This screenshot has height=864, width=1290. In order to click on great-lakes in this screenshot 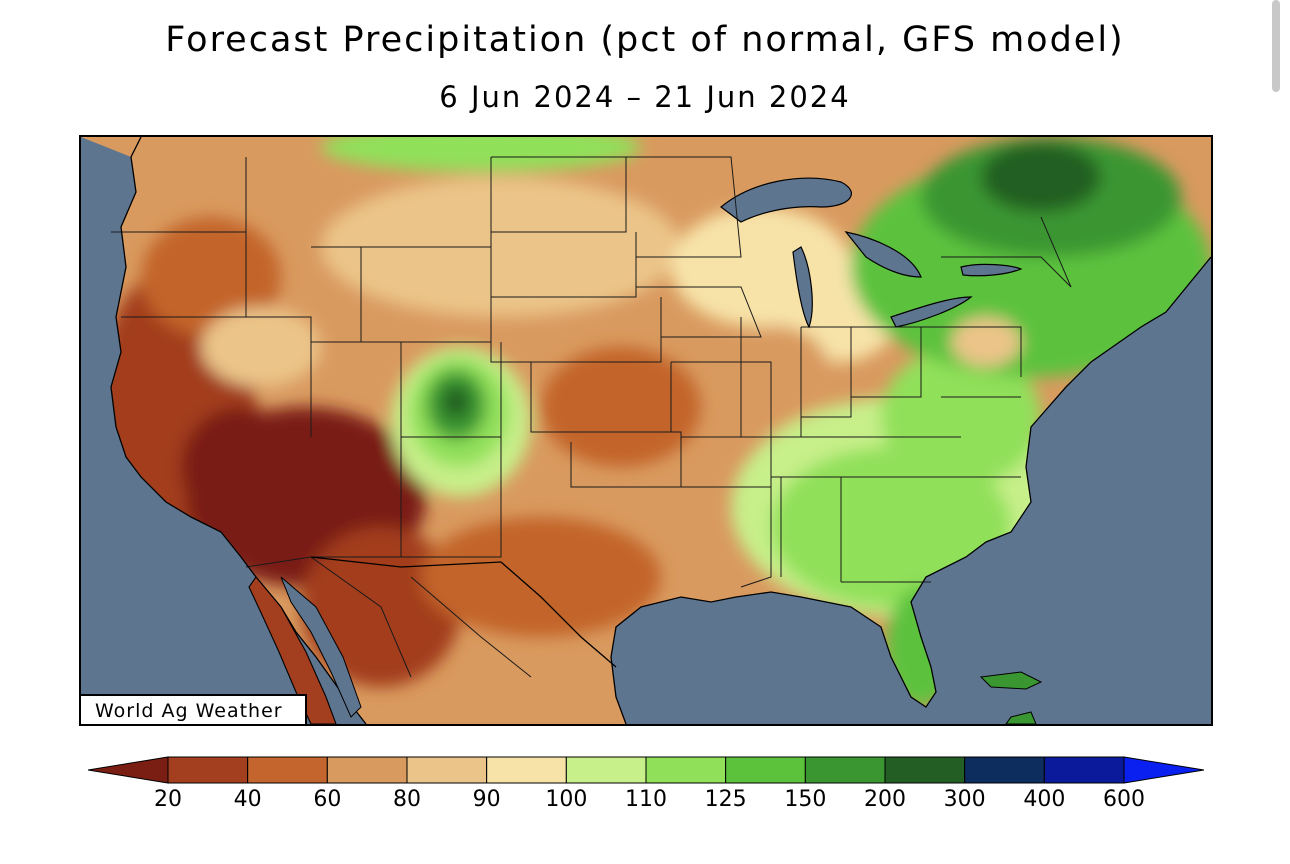, I will do `click(871, 253)`.